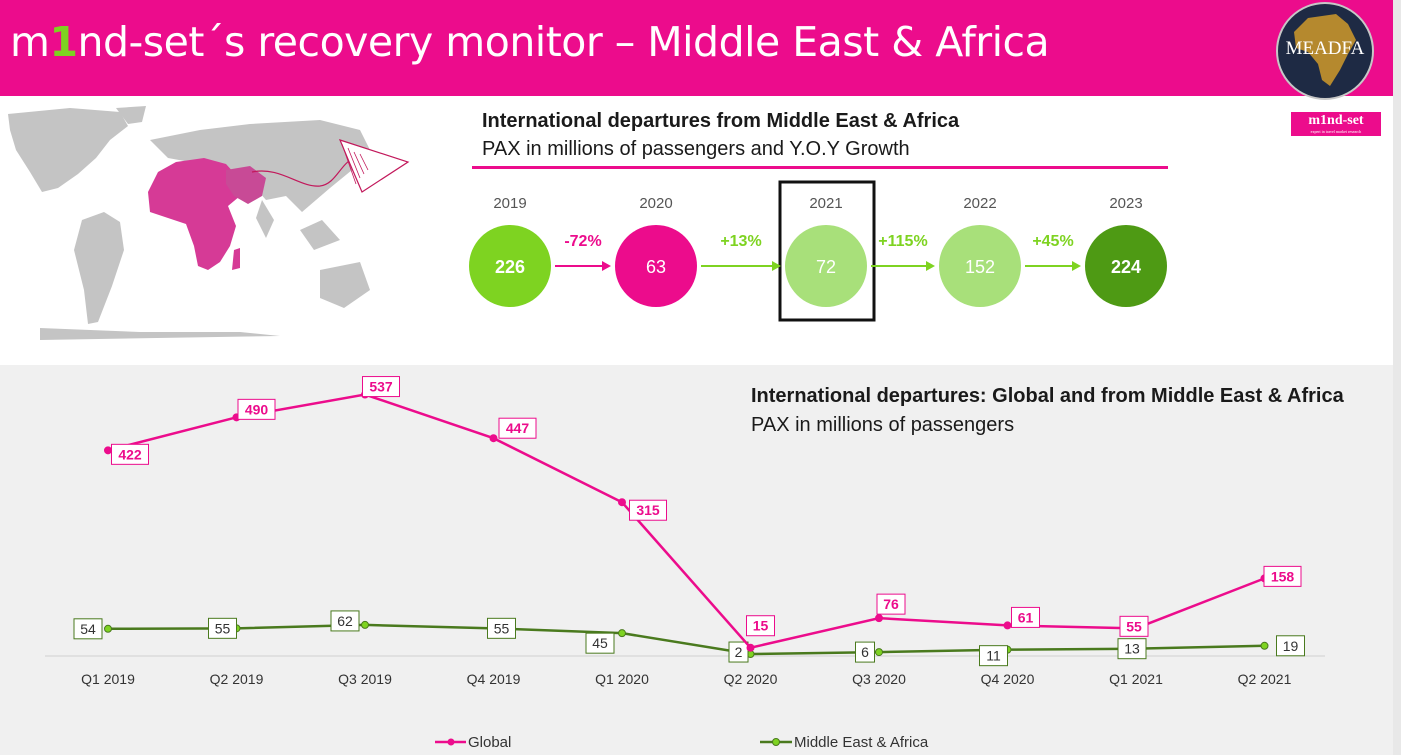 Image resolution: width=1401 pixels, height=755 pixels. I want to click on title-underline, so click(820, 167).